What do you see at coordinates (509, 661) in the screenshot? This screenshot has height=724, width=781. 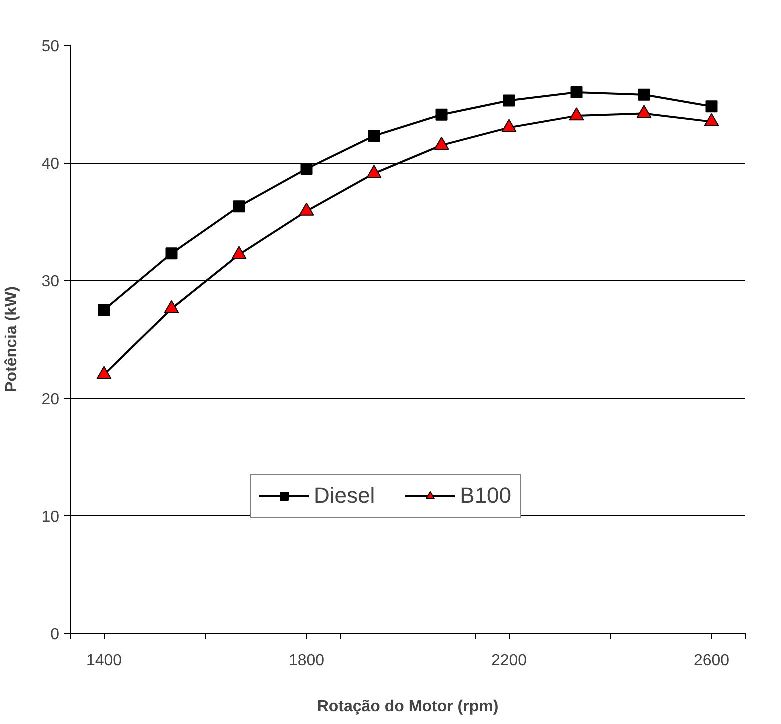 I see `x-tick-label: 2200` at bounding box center [509, 661].